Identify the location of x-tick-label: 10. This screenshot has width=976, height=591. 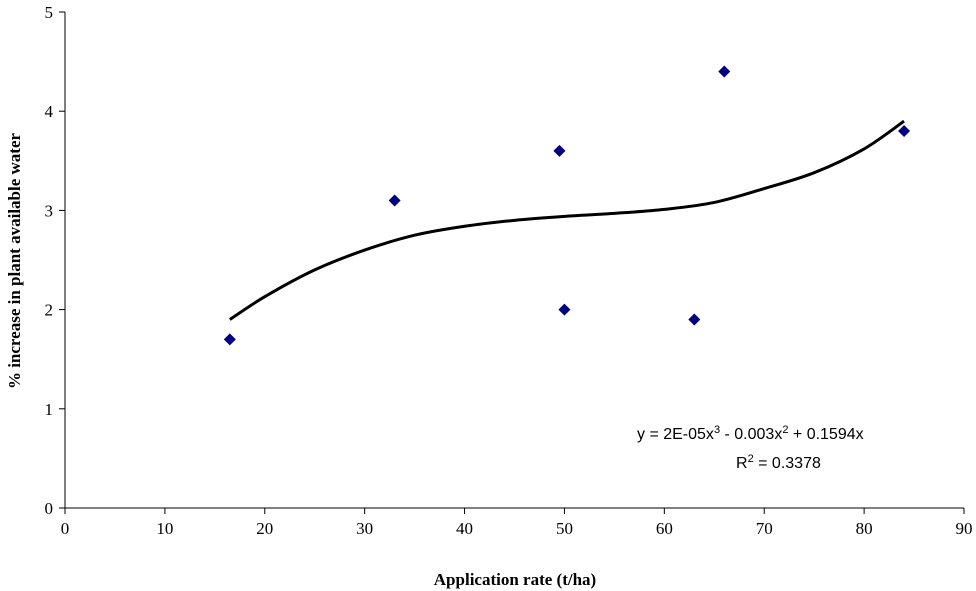
(164, 528).